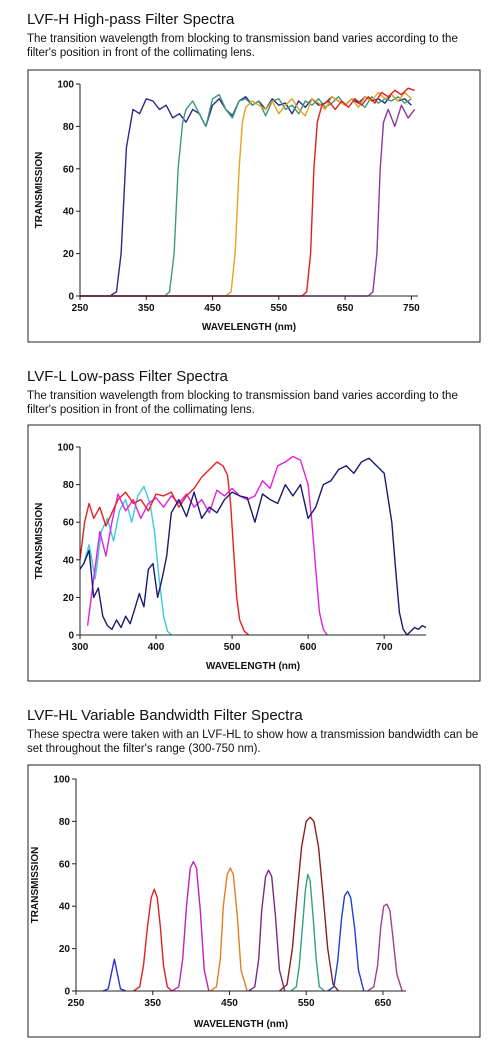 The width and height of the screenshot is (488, 1055). I want to click on x-tick-label: 400, so click(156, 647).